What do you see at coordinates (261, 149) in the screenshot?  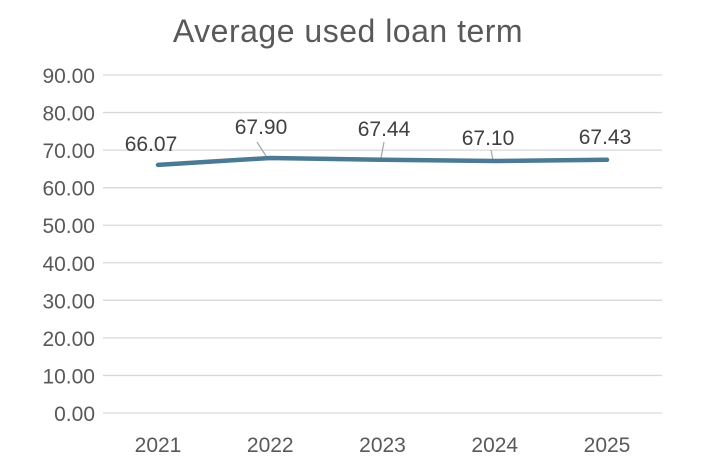 I see `data-label-leader-line-2022` at bounding box center [261, 149].